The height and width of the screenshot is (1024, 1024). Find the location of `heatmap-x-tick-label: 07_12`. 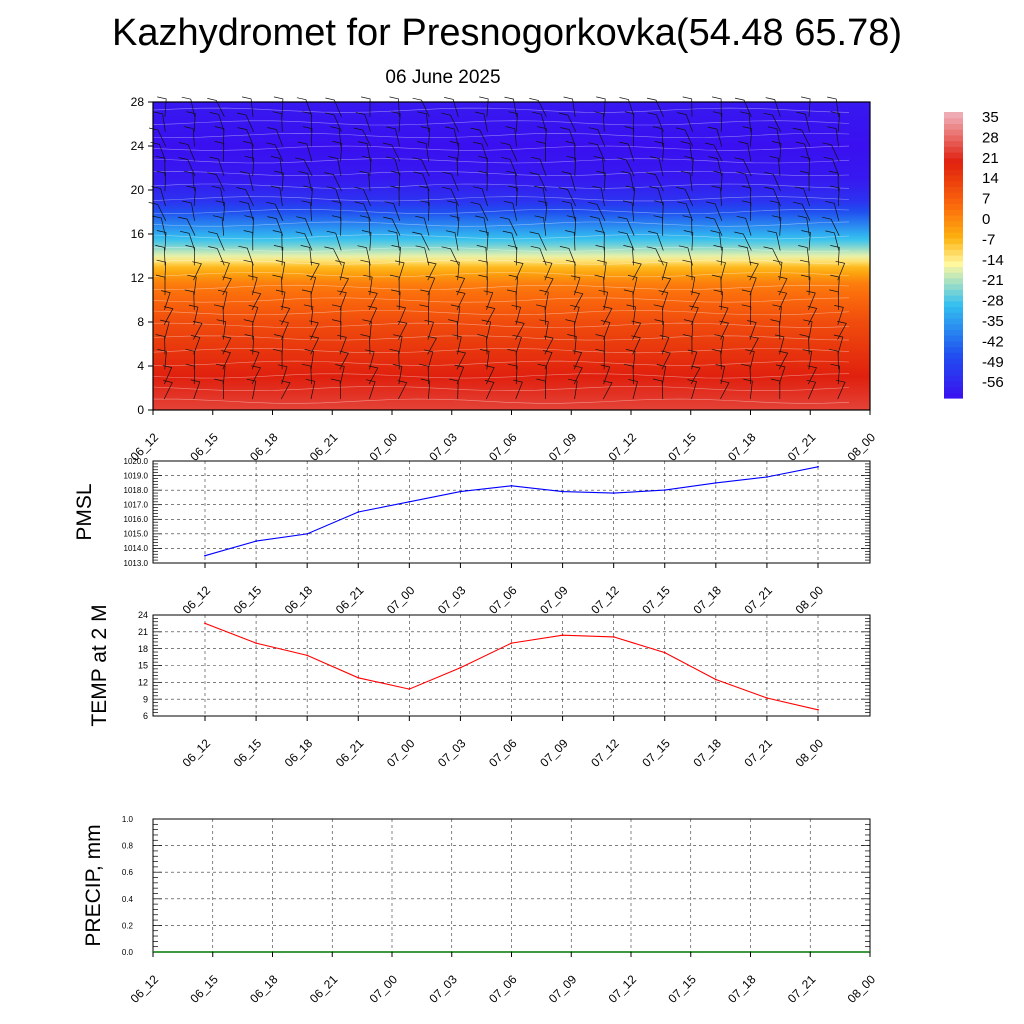

heatmap-x-tick-label: 07_12 is located at coordinates (623, 447).